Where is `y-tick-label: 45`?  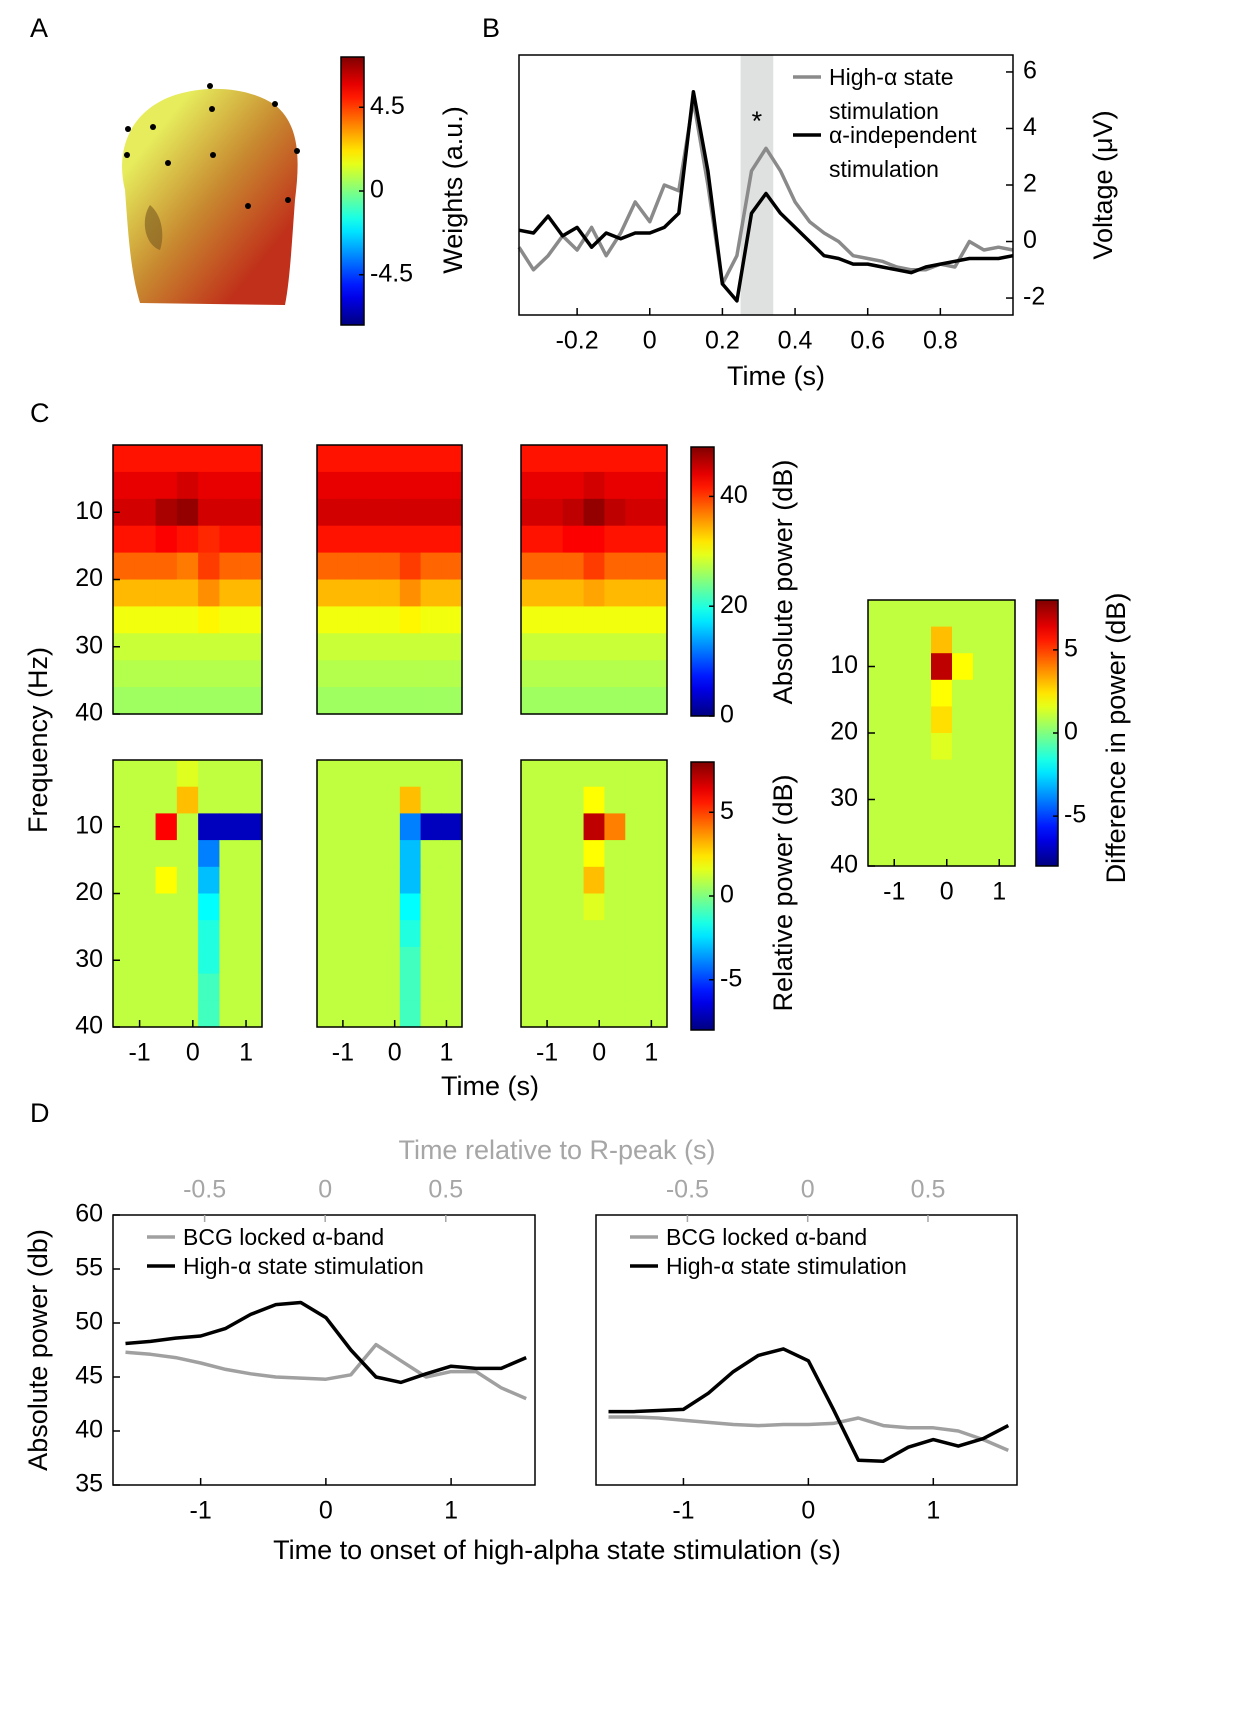
y-tick-label: 45 is located at coordinates (89, 1376).